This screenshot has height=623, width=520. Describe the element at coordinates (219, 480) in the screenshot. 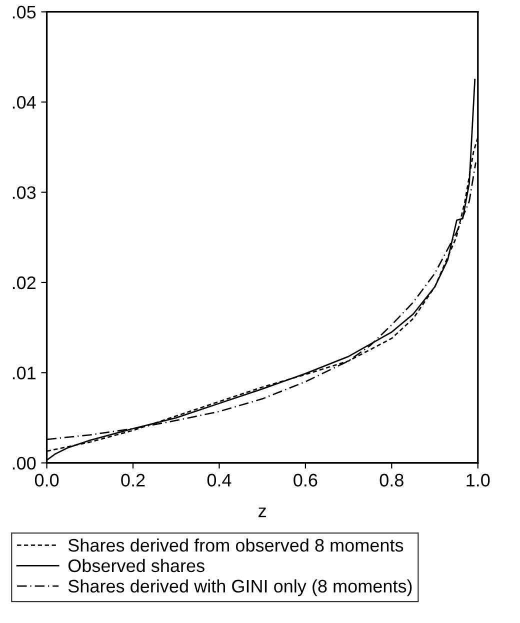

I see `x-tick-label: 0.4` at that location.